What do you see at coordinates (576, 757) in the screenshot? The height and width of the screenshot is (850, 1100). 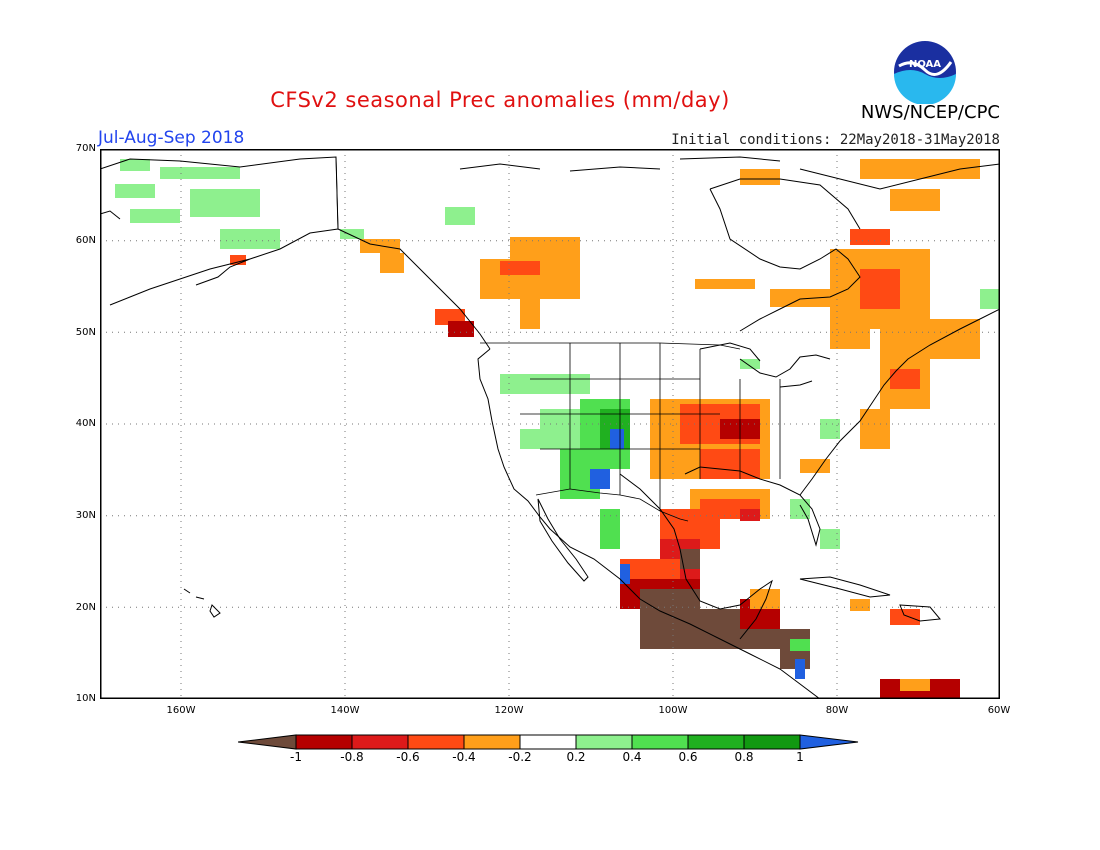 I see `colorbar-tick-label: 0.2` at bounding box center [576, 757].